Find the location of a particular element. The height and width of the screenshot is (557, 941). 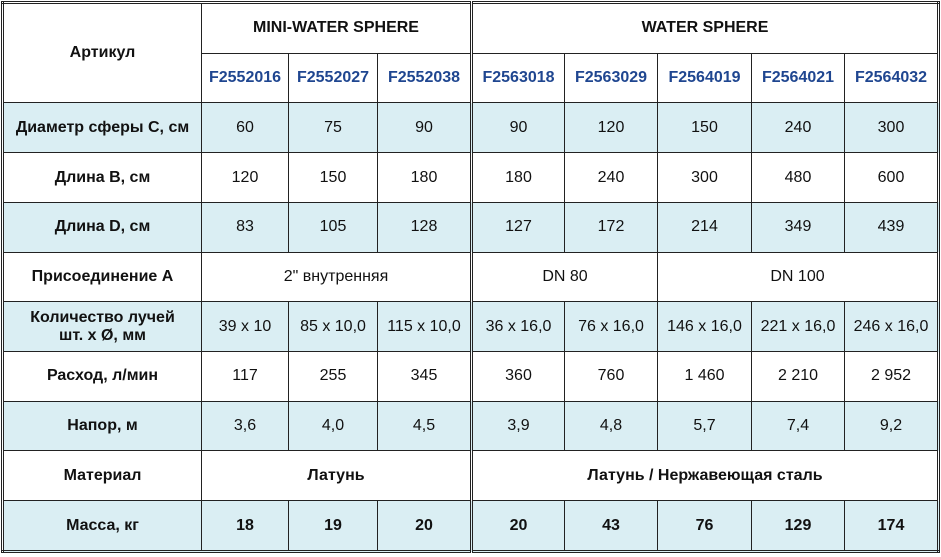

table-cell: 255 is located at coordinates (333, 376).